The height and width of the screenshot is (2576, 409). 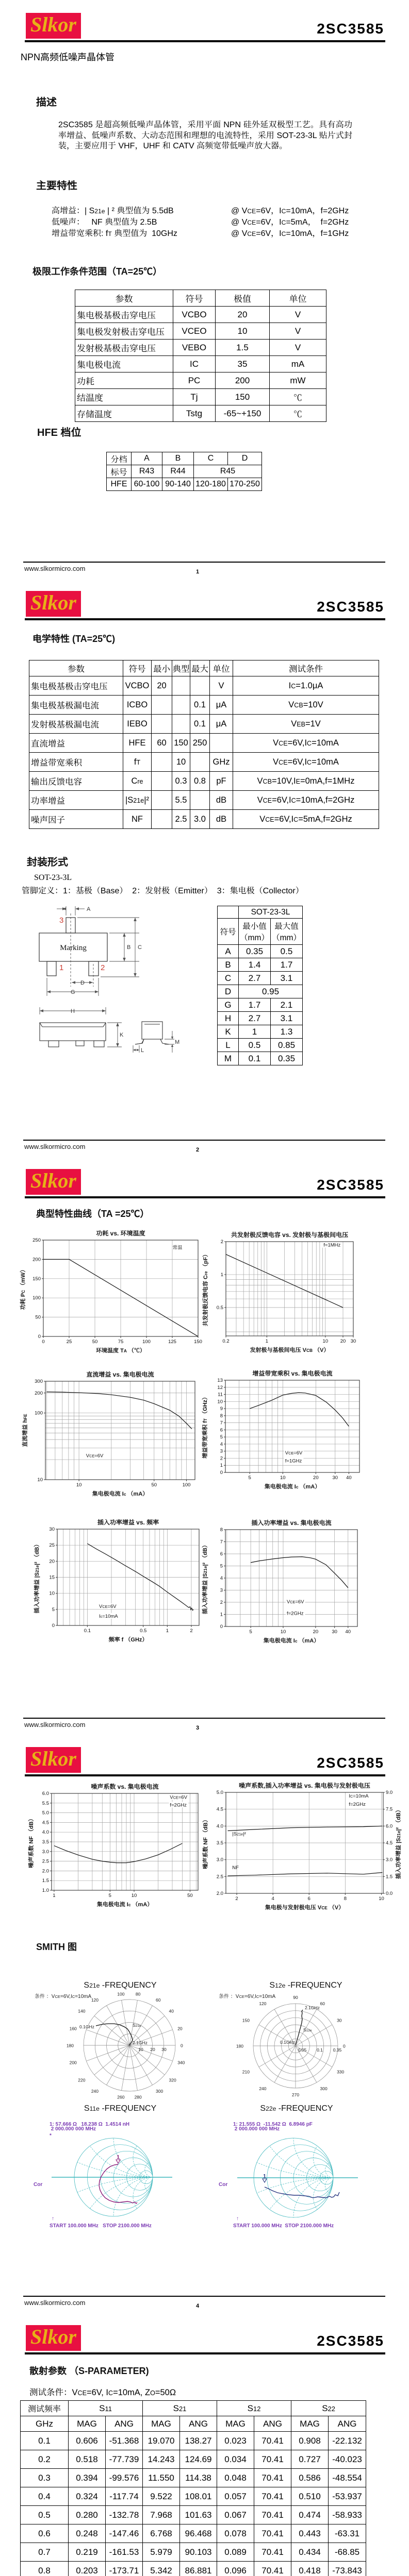 I want to click on chart-text-span: FE, so click(x=25, y=1416).